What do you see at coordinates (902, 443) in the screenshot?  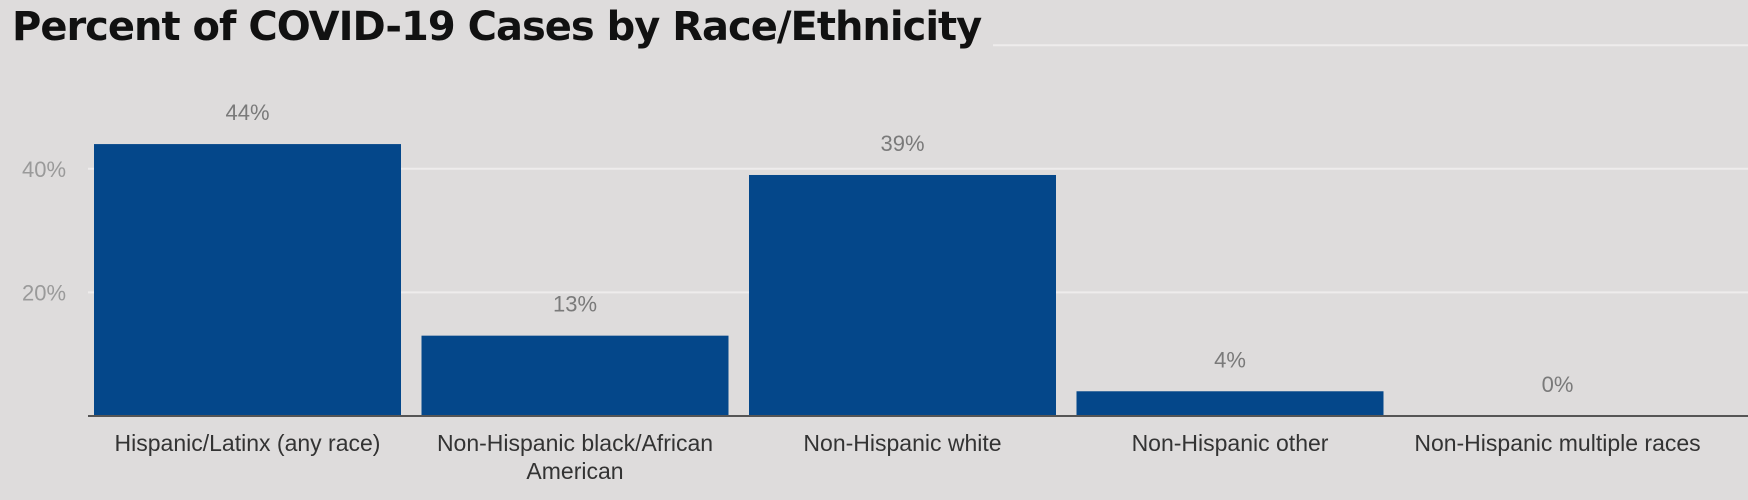 I see `x-category-label: Non-Hispanic white` at bounding box center [902, 443].